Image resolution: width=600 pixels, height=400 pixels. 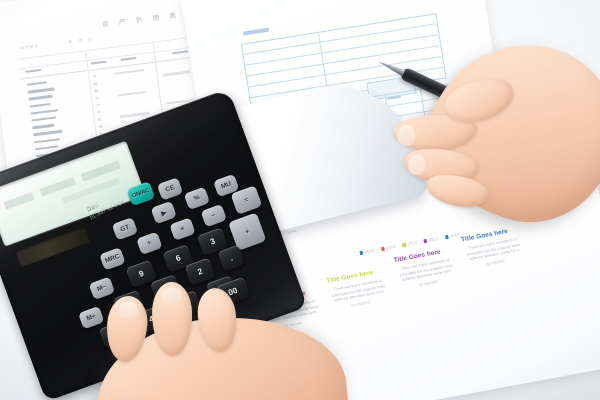 I want to click on legend-item-2015: 2015, so click(x=452, y=236).